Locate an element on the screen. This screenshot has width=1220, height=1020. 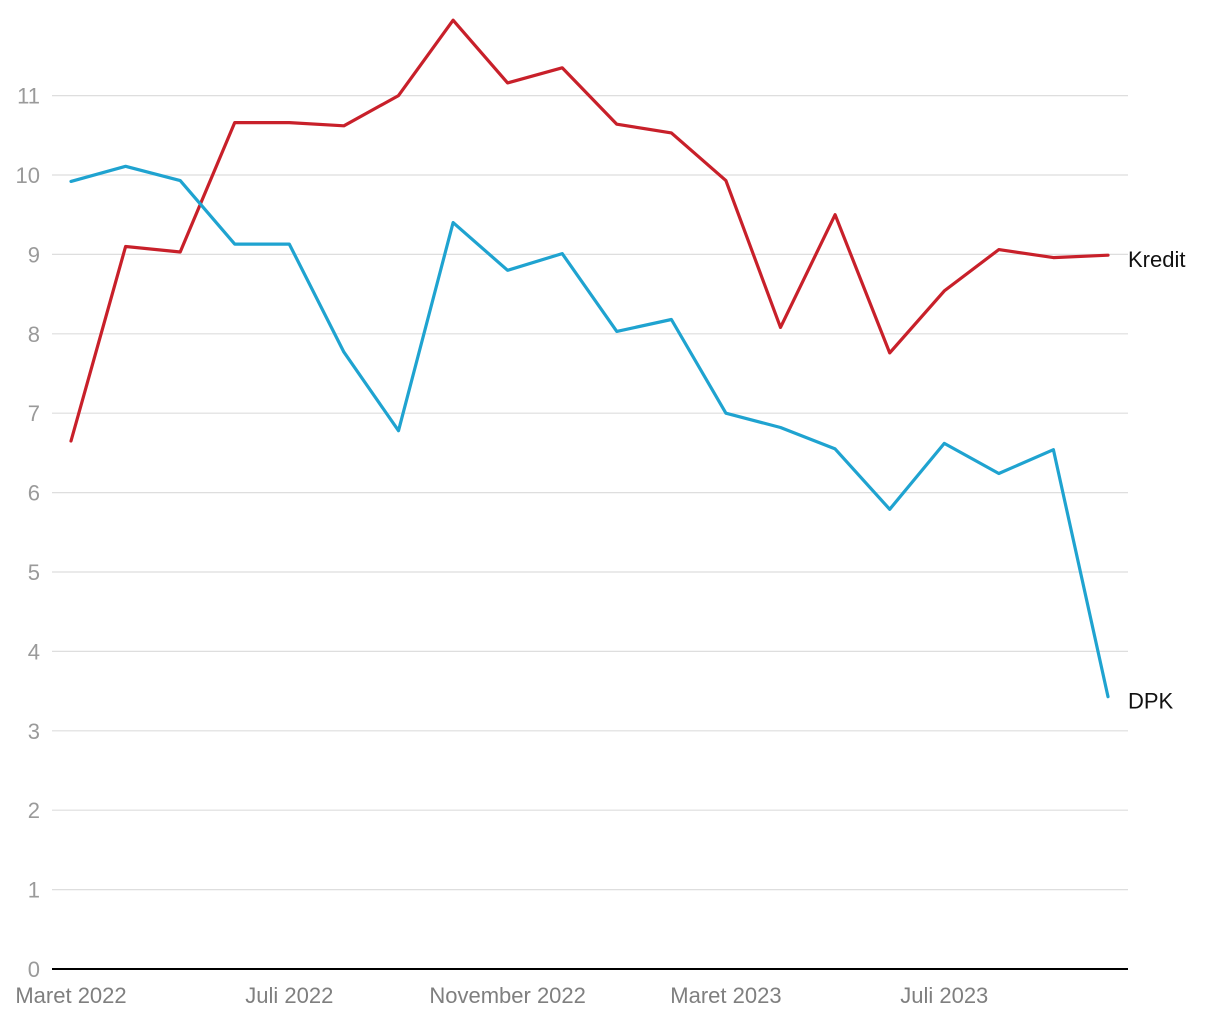
y-tick-label: 6 is located at coordinates (34, 493).